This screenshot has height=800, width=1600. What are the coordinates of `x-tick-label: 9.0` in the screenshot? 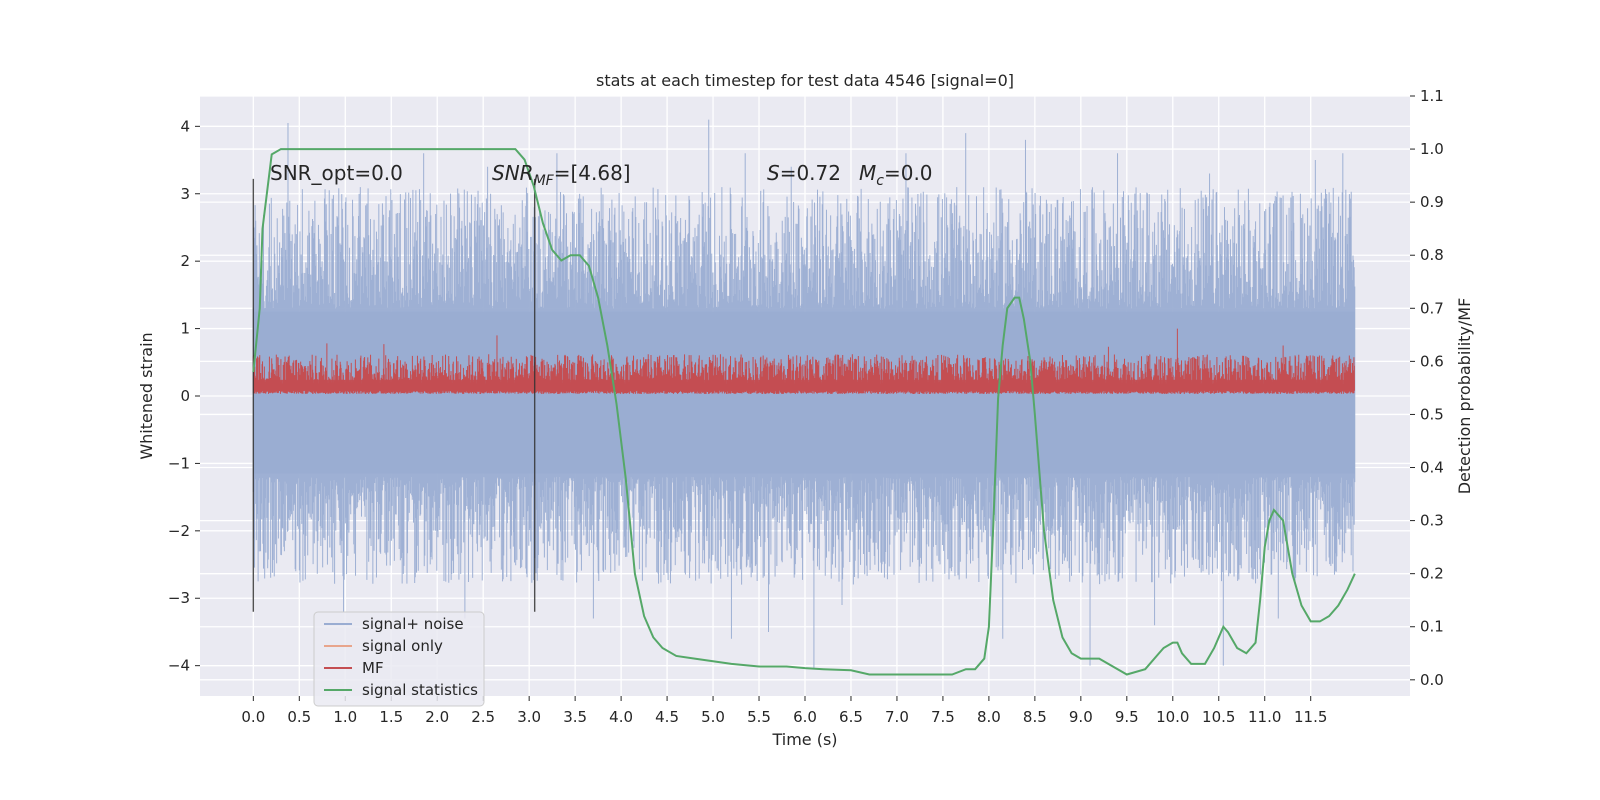 It's located at (1081, 717).